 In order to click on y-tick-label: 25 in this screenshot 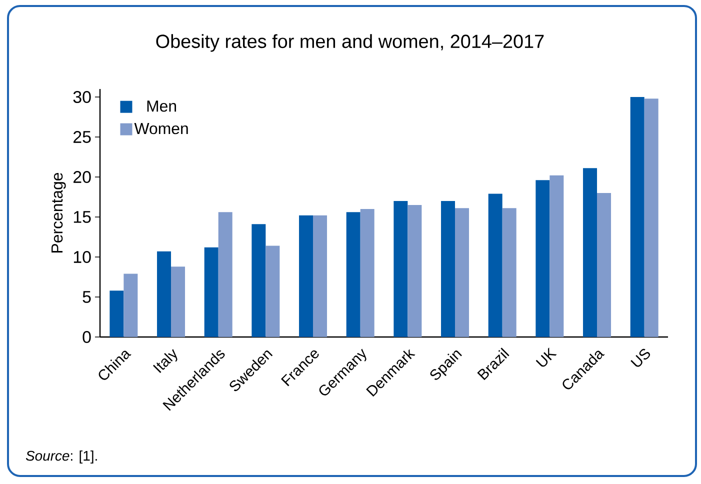, I will do `click(82, 136)`.